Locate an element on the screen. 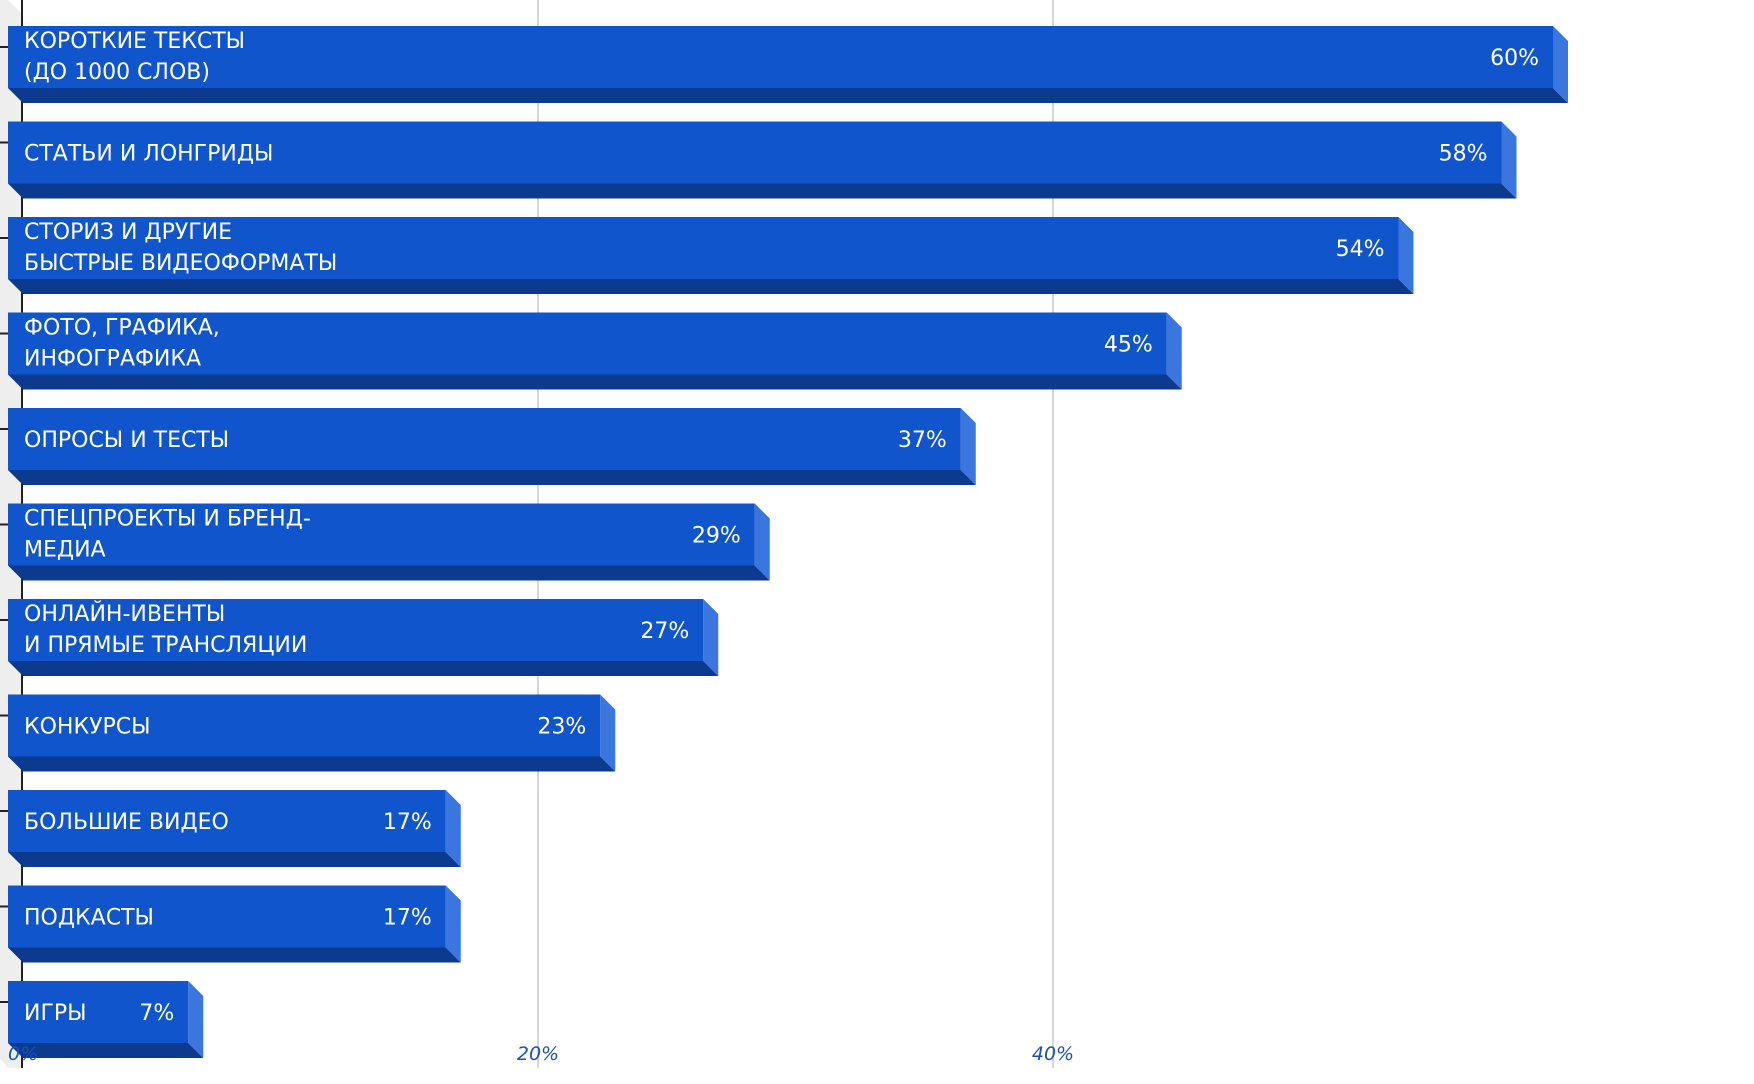  category-label: СПЕЦПРОЕКТЫ И БРЕНД-МЕДИА is located at coordinates (167, 535).